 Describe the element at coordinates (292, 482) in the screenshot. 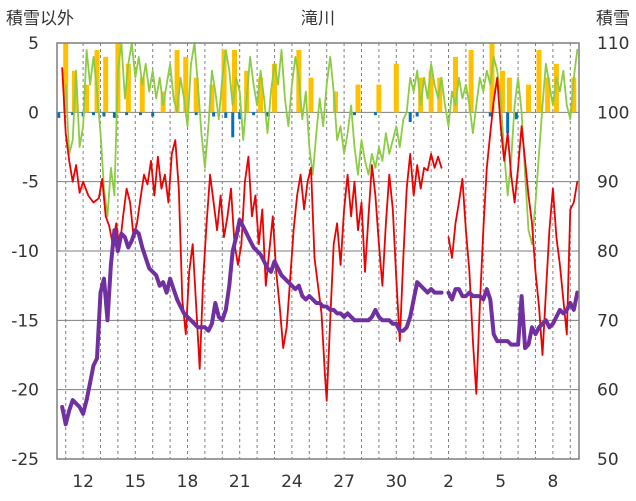

I see `x-tick-label: 24` at that location.